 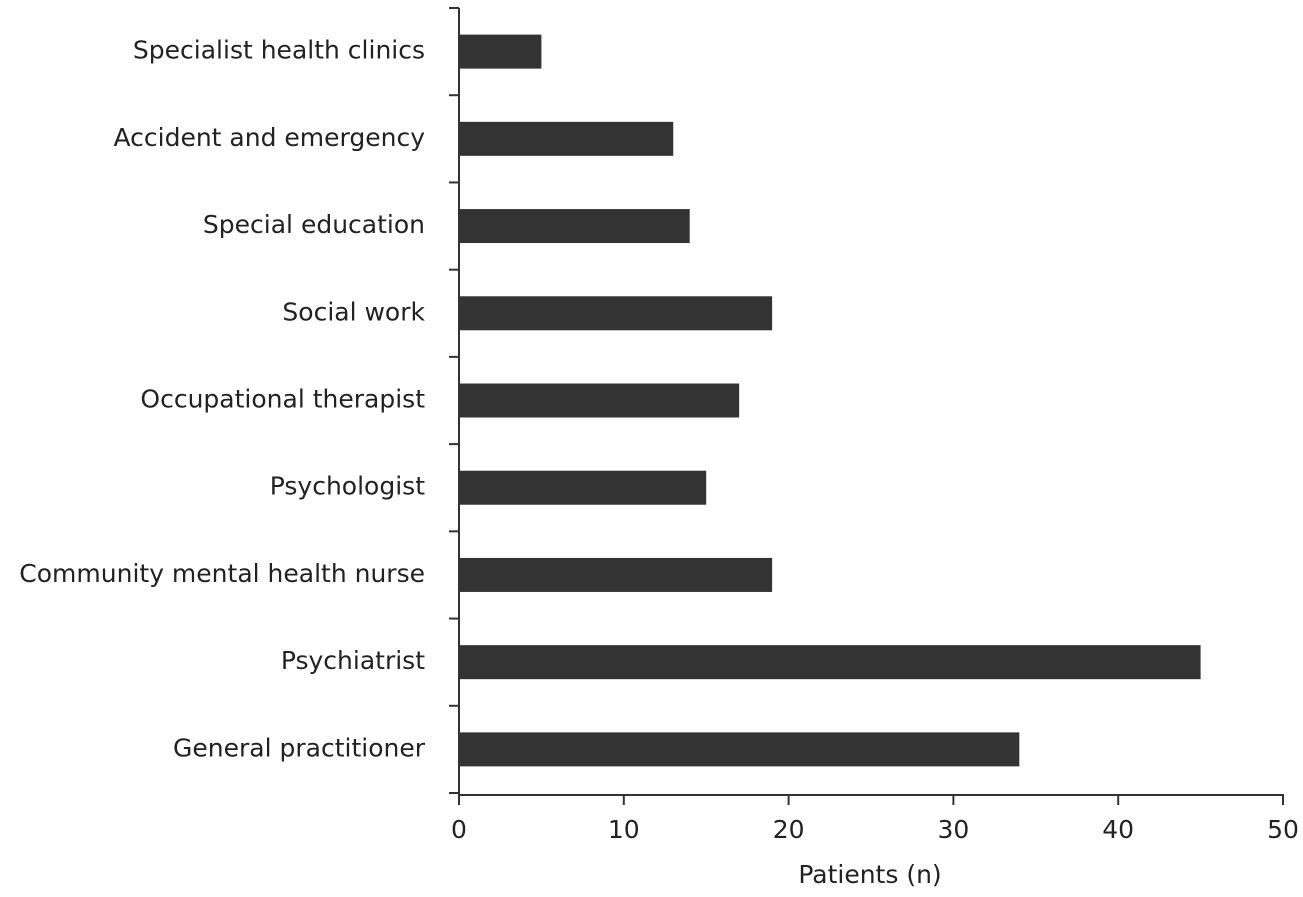 I want to click on y-tick-label: Community mental health nurse, so click(x=222, y=573).